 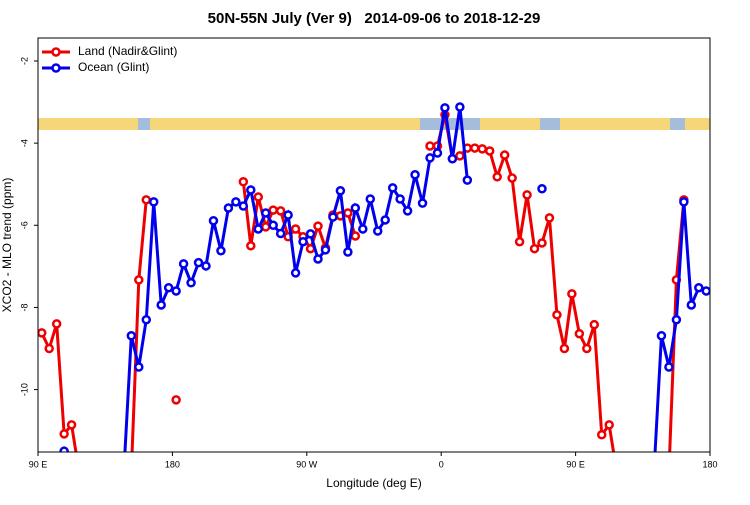 I want to click on legend-label: Land (Nadir&Glint), so click(x=127, y=51).